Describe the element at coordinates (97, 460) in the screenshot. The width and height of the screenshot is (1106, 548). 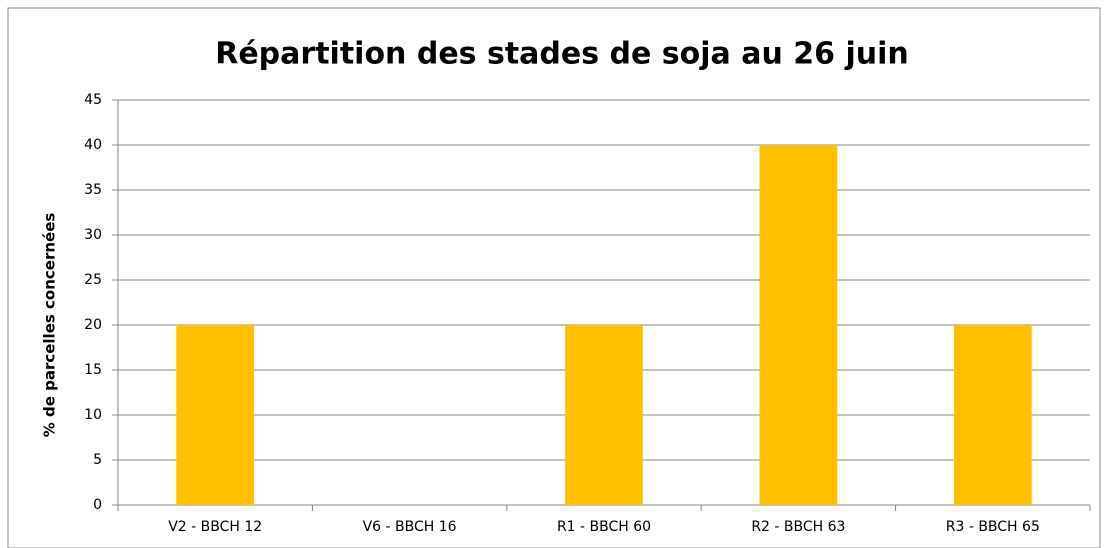
I see `y-tick-label: 5` at that location.